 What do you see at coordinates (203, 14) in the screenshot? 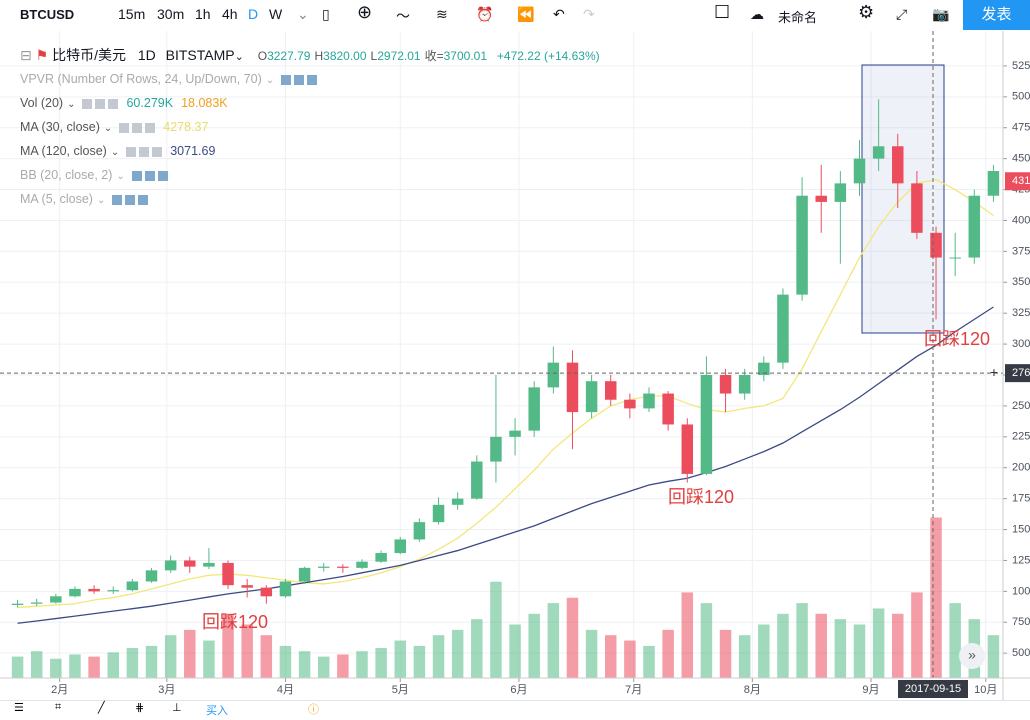
I see `interval: 1h` at bounding box center [203, 14].